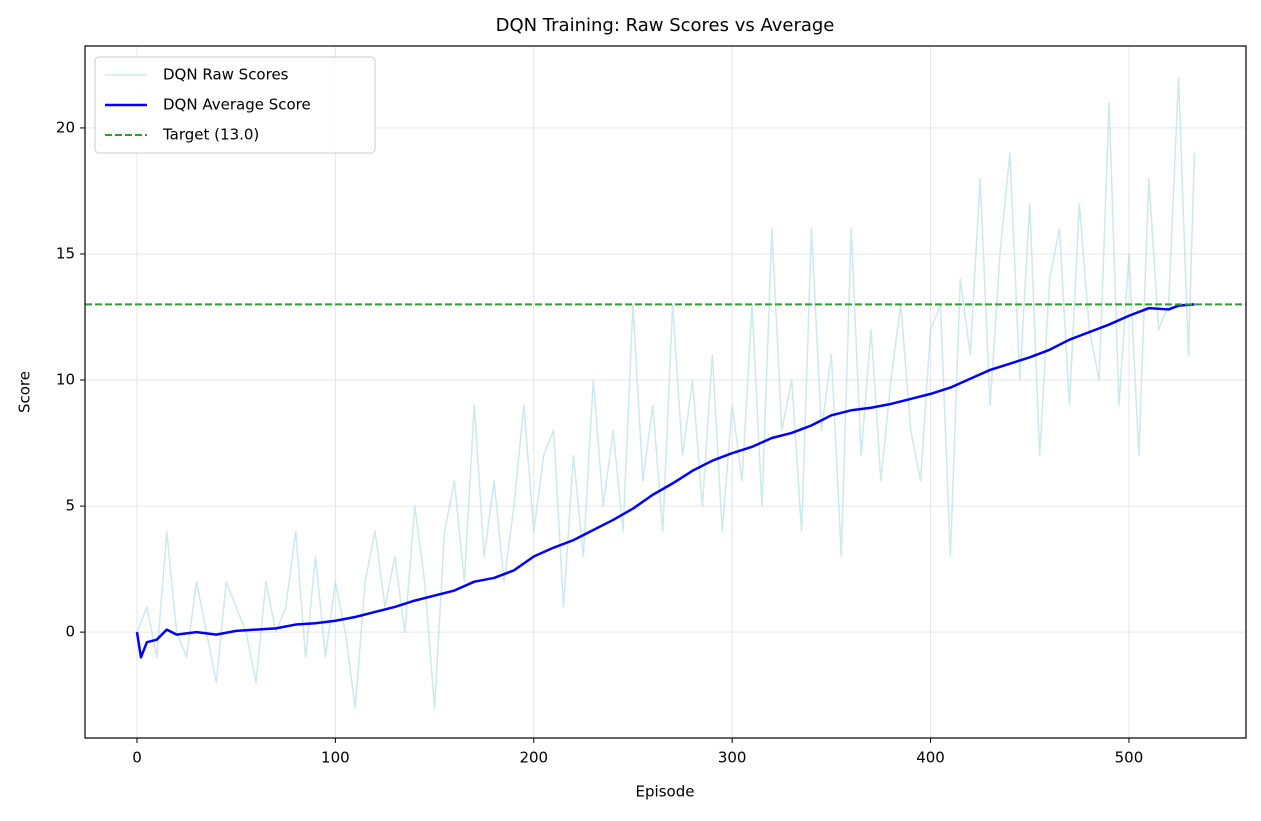 The width and height of the screenshot is (1261, 821). I want to click on x-tick-label: 400, so click(930, 758).